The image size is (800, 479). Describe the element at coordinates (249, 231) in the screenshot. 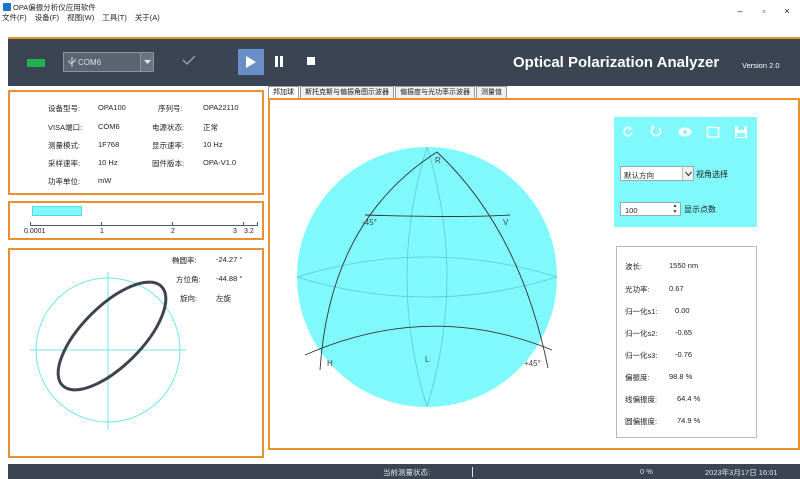

I see `axis-tick-label: 3.2` at that location.